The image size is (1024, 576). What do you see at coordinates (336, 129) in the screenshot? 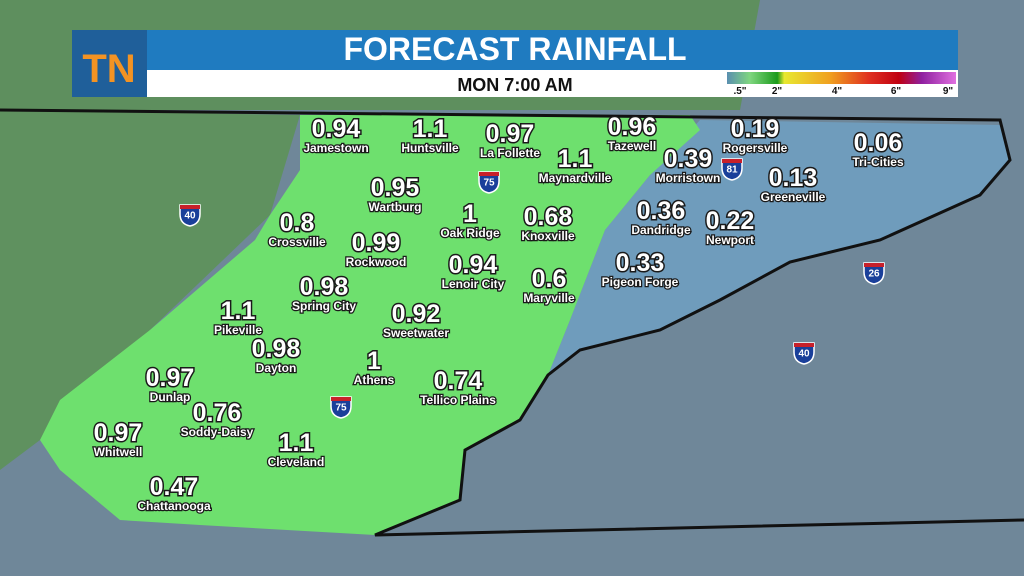
I see `rain-value: 0.94` at bounding box center [336, 129].